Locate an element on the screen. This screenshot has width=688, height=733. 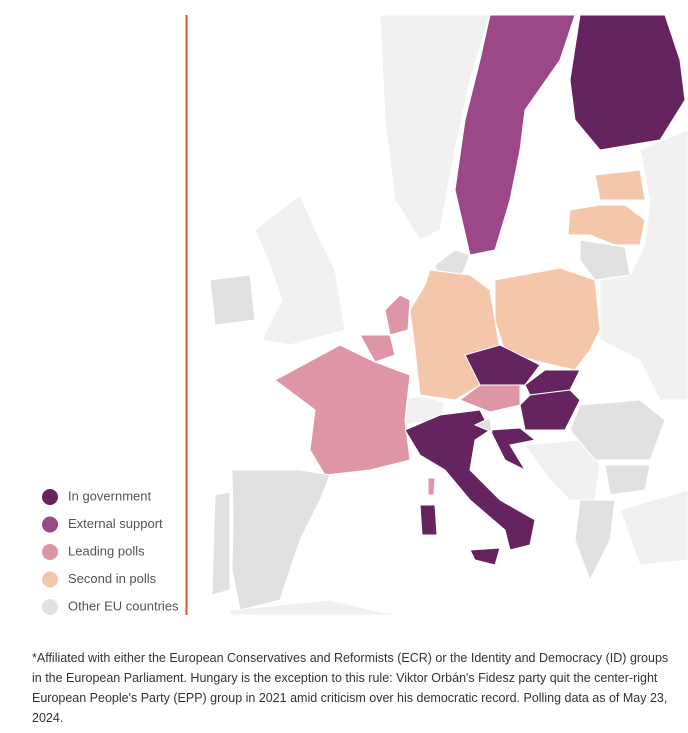
lithuania is located at coordinates (605, 260).